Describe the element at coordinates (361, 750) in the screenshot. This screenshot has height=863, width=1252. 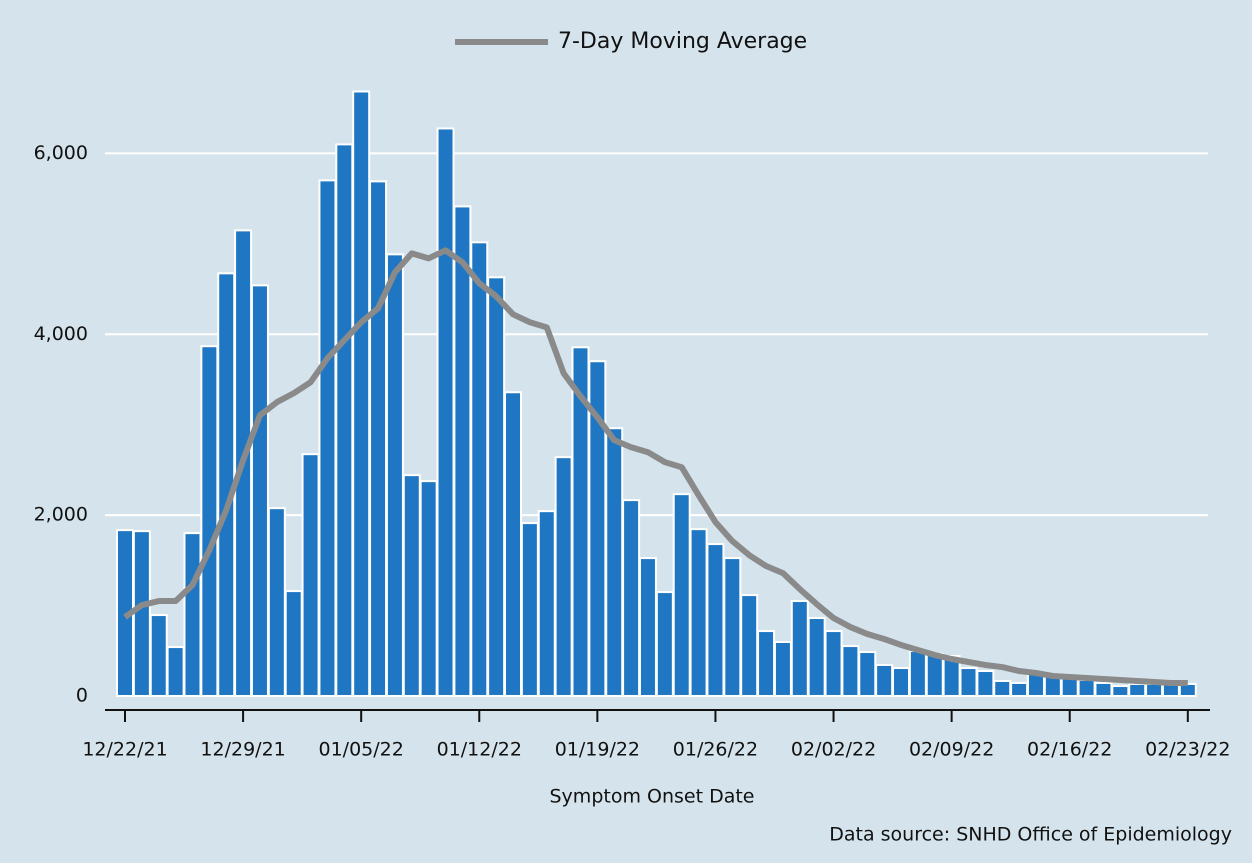
I see `x-tick-label: 01/05/22` at that location.